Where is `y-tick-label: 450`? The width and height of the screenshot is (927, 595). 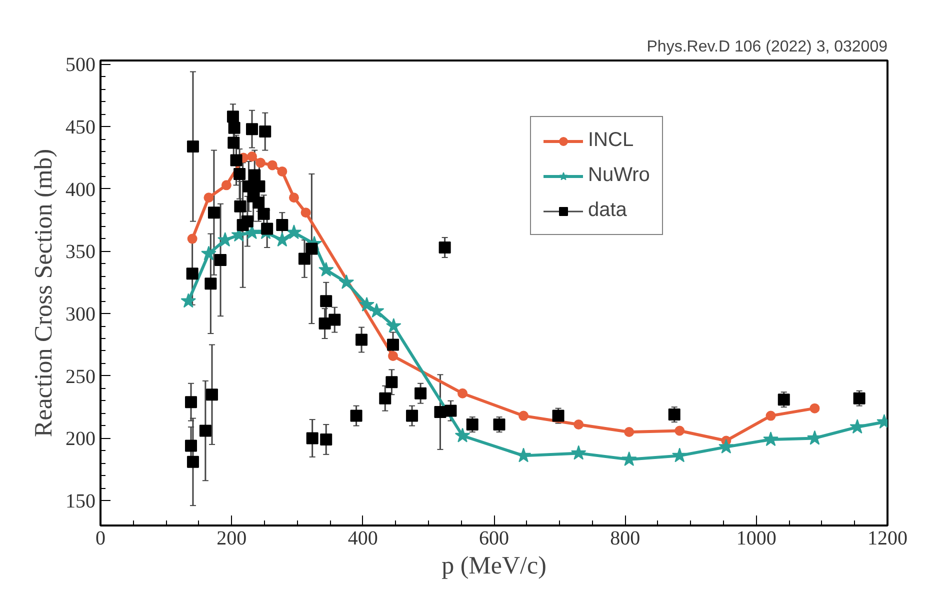 y-tick-label: 450 is located at coordinates (81, 127).